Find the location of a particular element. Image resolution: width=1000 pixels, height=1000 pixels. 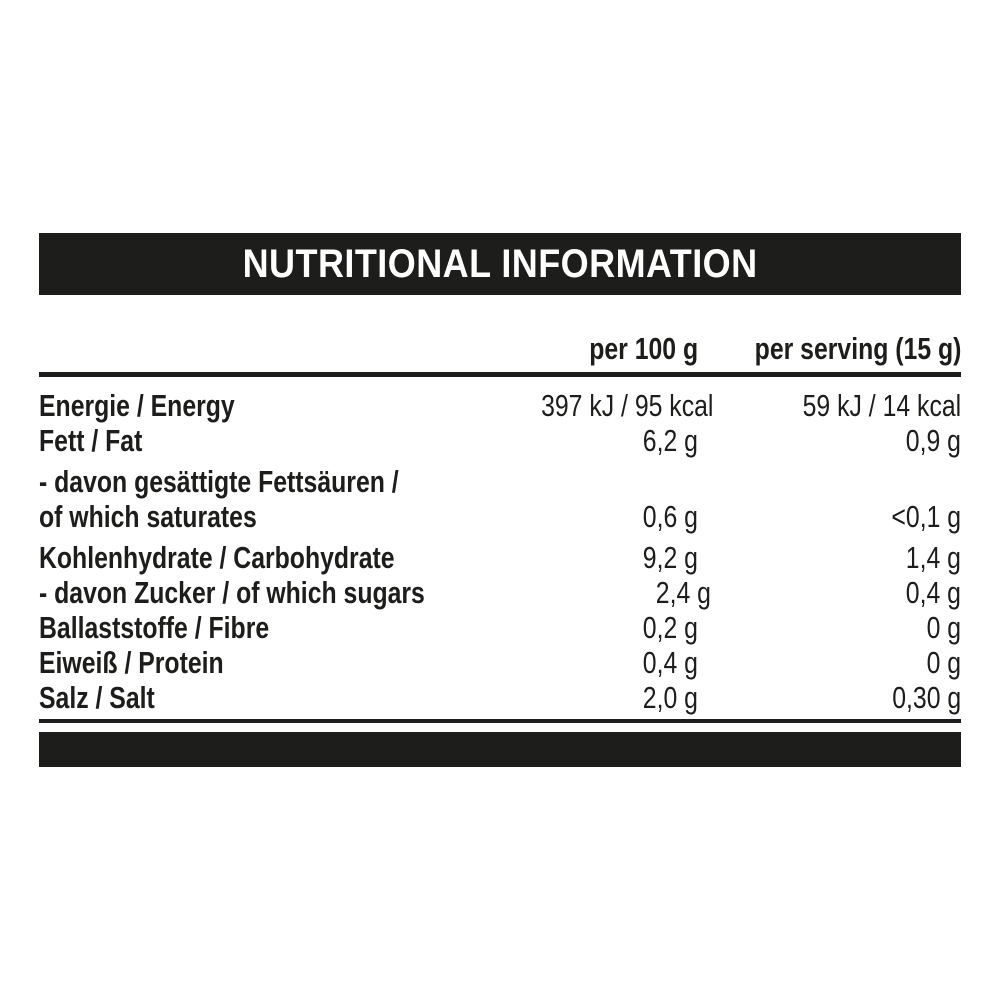

value-per-serving: 59 kJ / 14 kcal is located at coordinates (829, 405).